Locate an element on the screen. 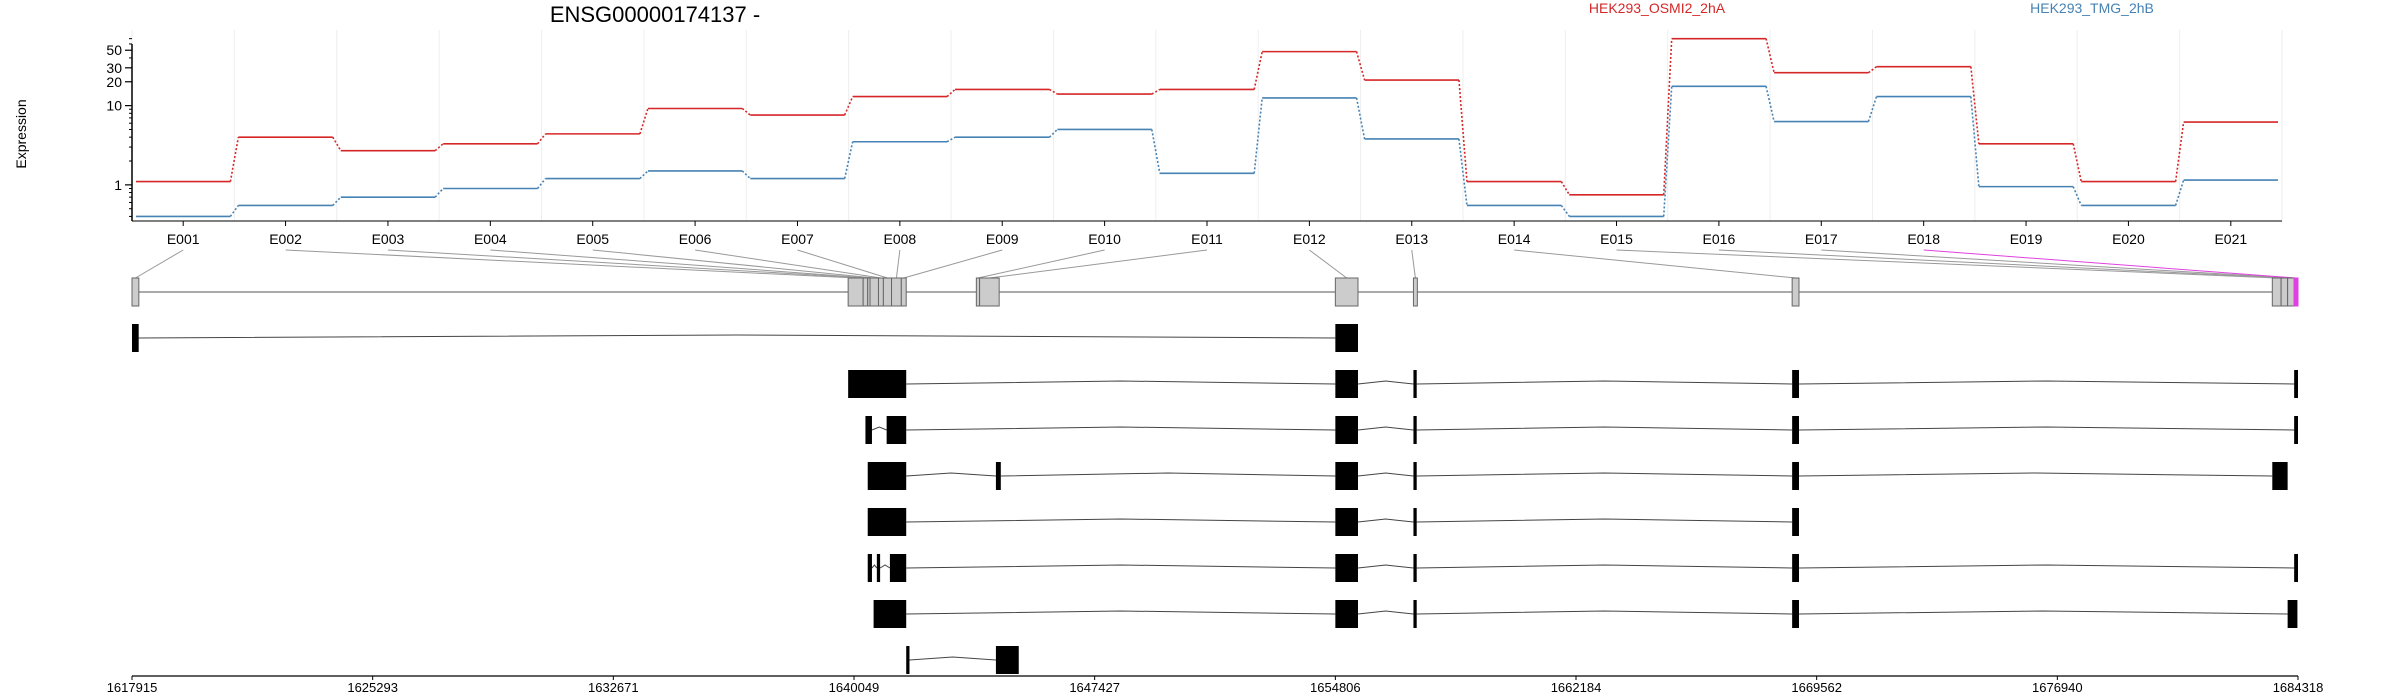 This screenshot has width=2400, height=700. x-tick-label: E012 is located at coordinates (1309, 239).